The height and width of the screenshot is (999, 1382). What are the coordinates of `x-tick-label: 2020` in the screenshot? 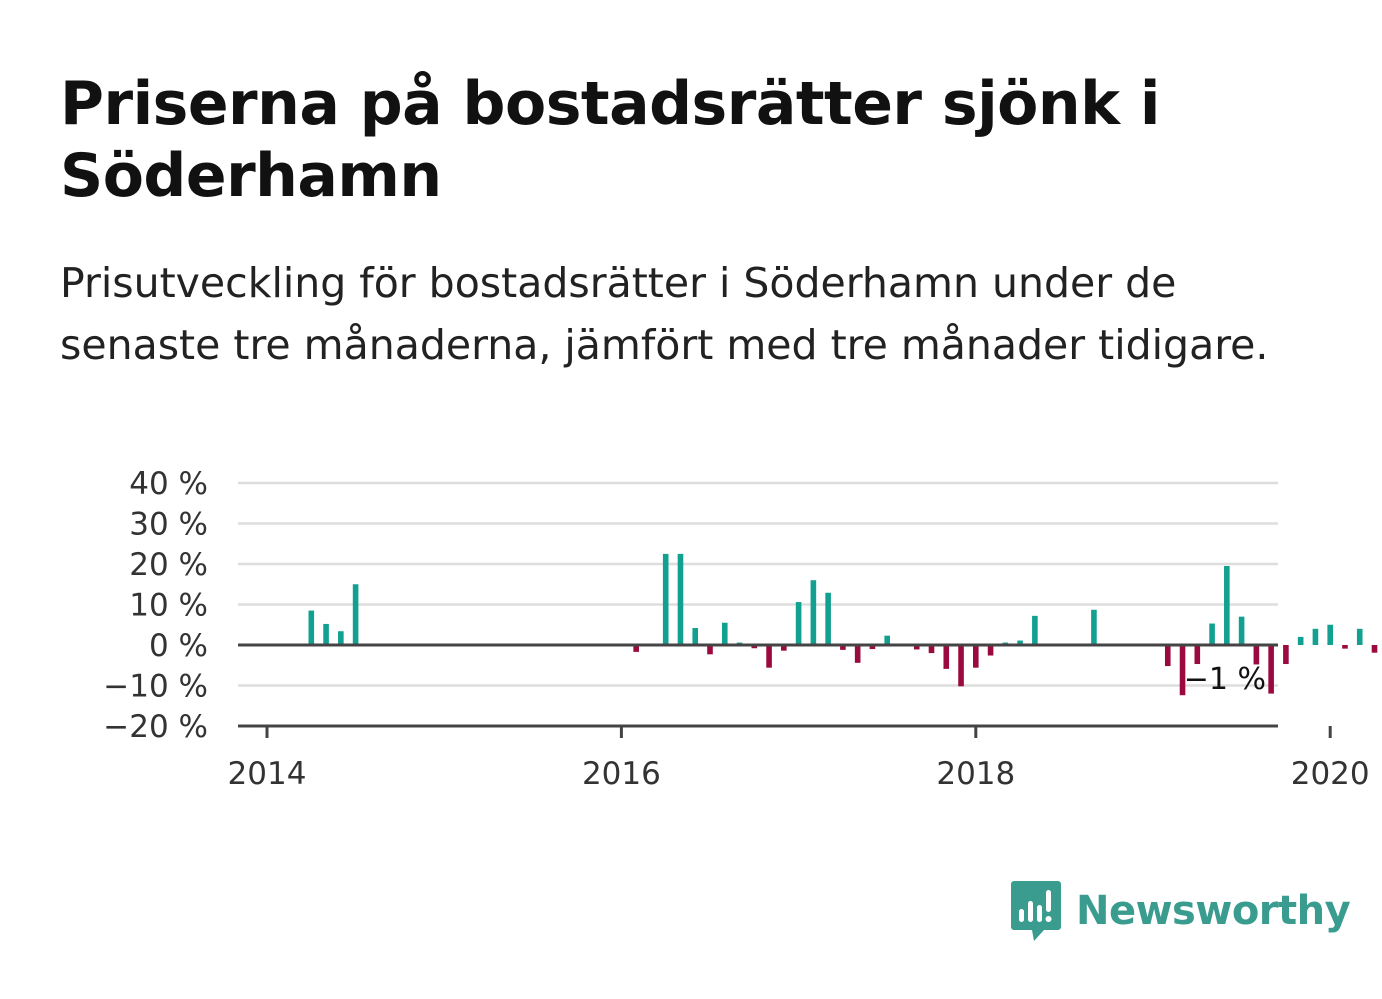 It's located at (1330, 774).